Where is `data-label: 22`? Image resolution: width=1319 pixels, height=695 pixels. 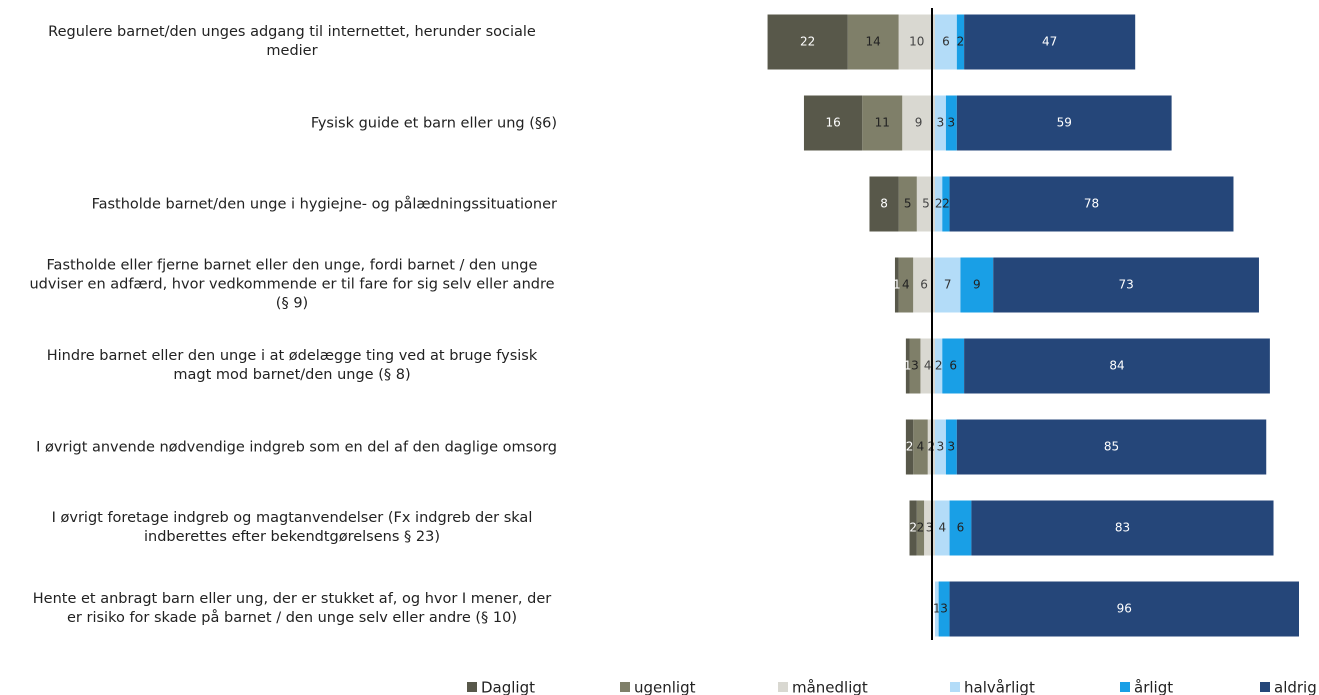 data-label: 22 is located at coordinates (807, 42).